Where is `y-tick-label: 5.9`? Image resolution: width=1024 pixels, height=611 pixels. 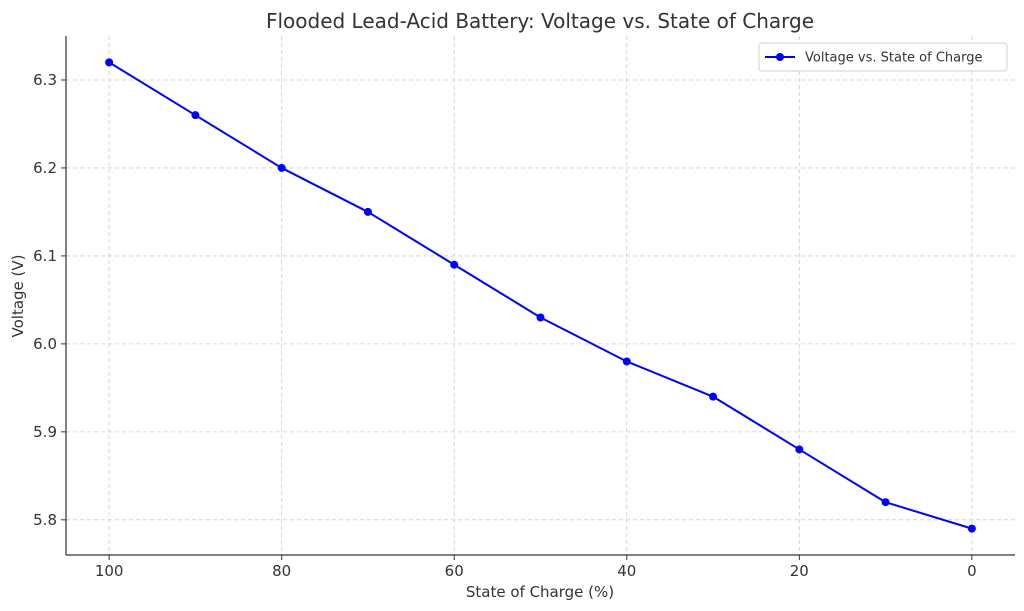 y-tick-label: 5.9 is located at coordinates (45, 432).